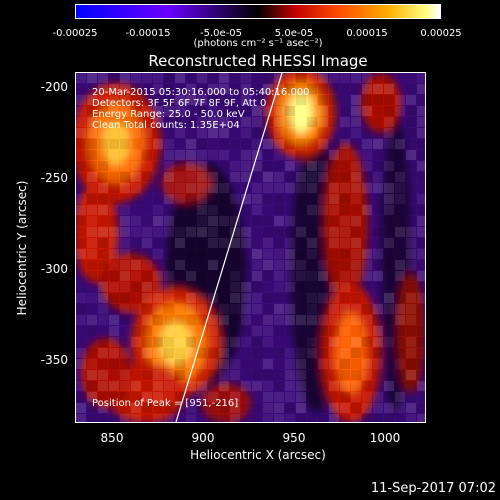 This screenshot has width=500, height=500. I want to click on colorbar-tick: 0.00025, so click(441, 33).